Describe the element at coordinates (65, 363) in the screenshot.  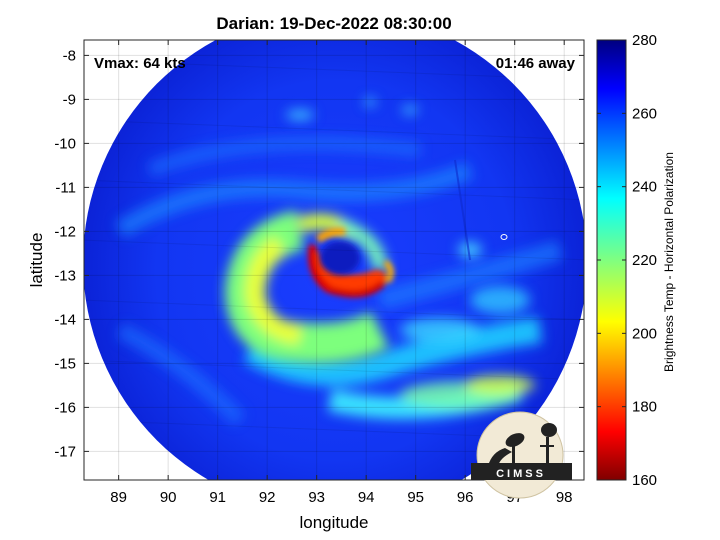
I see `y-tick-label: -15` at that location.